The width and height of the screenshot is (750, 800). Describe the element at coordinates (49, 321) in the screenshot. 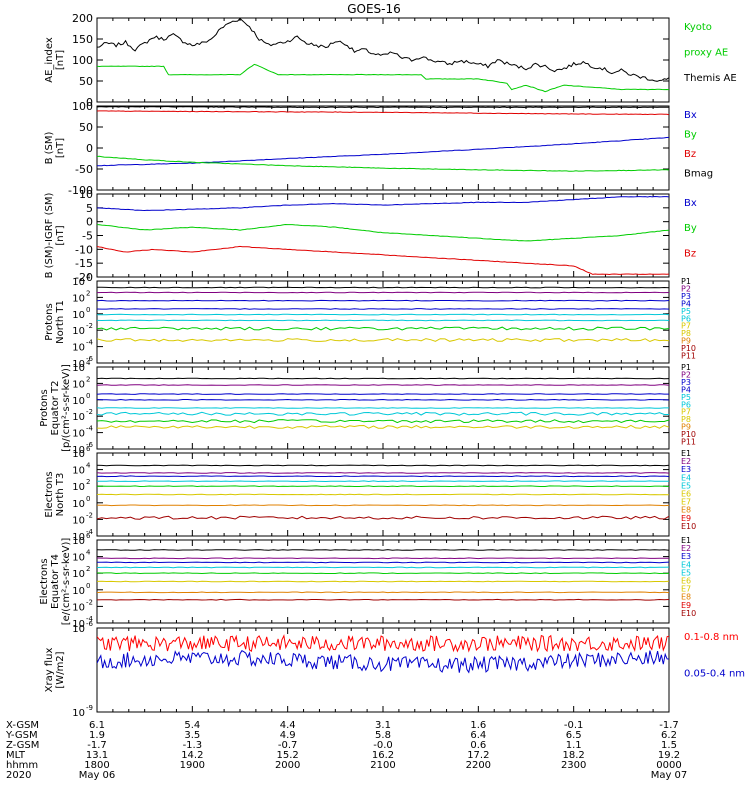

I see `y-axis-label: Protons` at that location.